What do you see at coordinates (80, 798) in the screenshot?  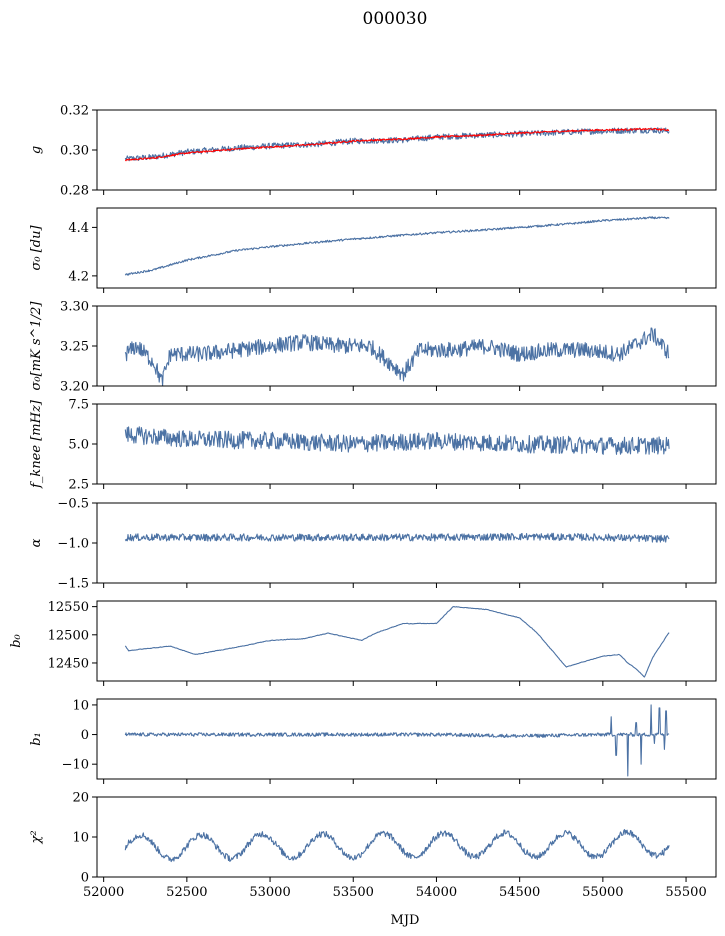 I see `y-tick-label: 20` at bounding box center [80, 798].